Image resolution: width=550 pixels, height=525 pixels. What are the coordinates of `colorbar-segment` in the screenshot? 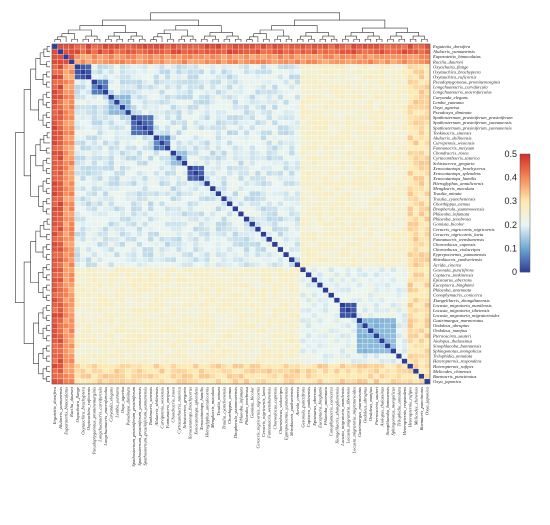 It's located at (525, 169).